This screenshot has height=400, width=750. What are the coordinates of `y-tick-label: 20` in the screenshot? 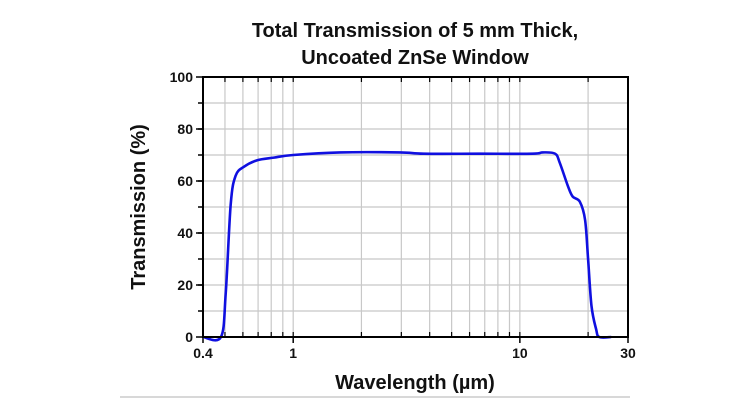 It's located at (185, 285).